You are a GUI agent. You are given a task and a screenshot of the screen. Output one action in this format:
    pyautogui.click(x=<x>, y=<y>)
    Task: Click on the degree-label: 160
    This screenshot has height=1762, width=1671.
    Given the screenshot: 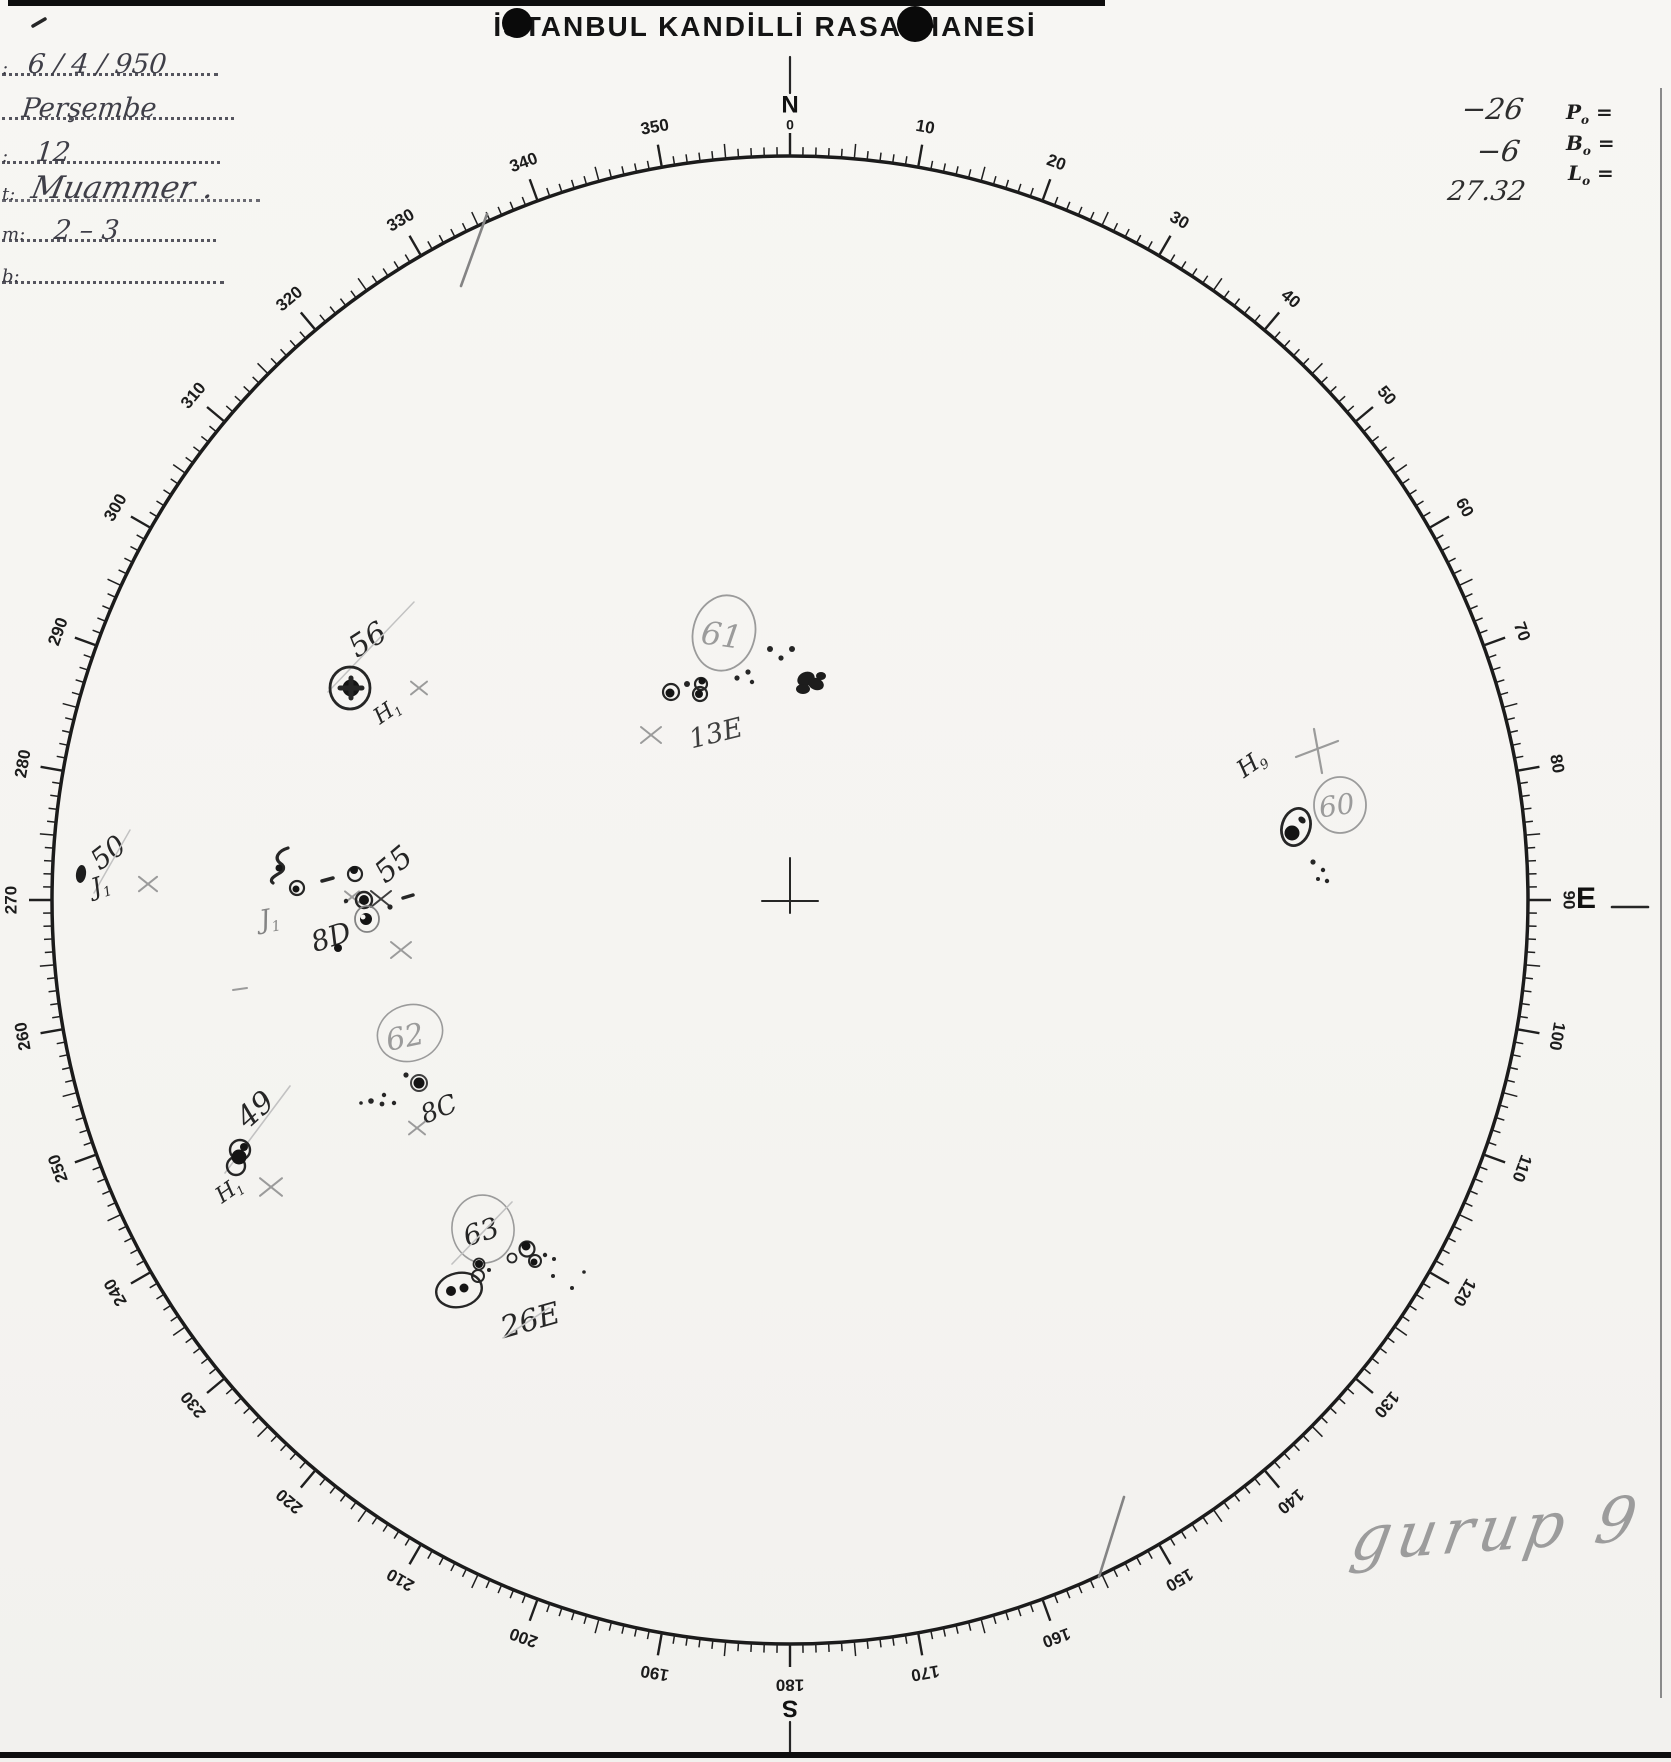 What is the action you would take?
    pyautogui.click(x=1056, y=1638)
    